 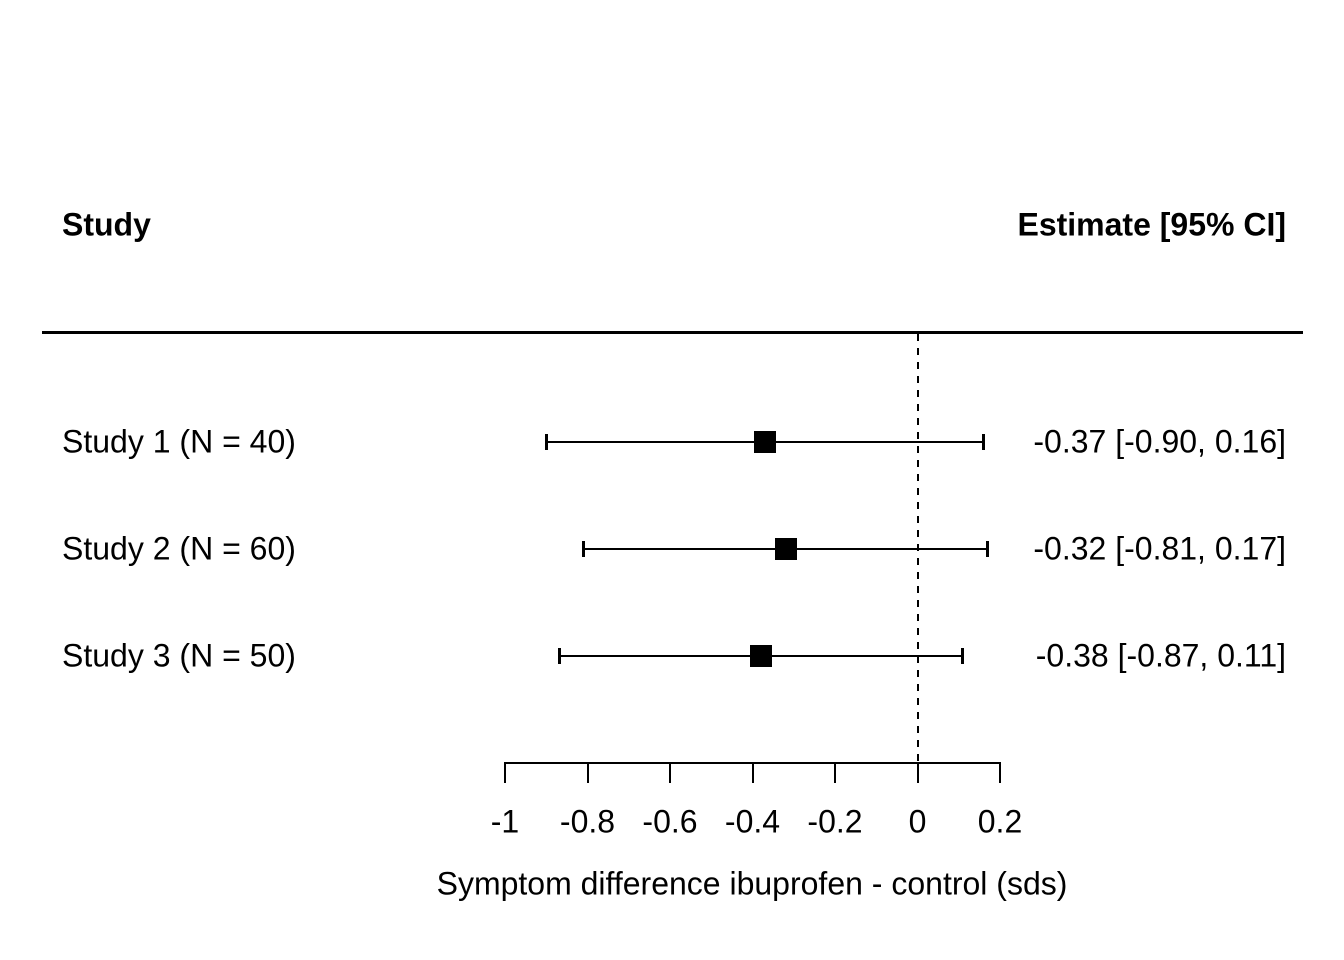 What do you see at coordinates (917, 821) in the screenshot?
I see `axis-tick-label: 0` at bounding box center [917, 821].